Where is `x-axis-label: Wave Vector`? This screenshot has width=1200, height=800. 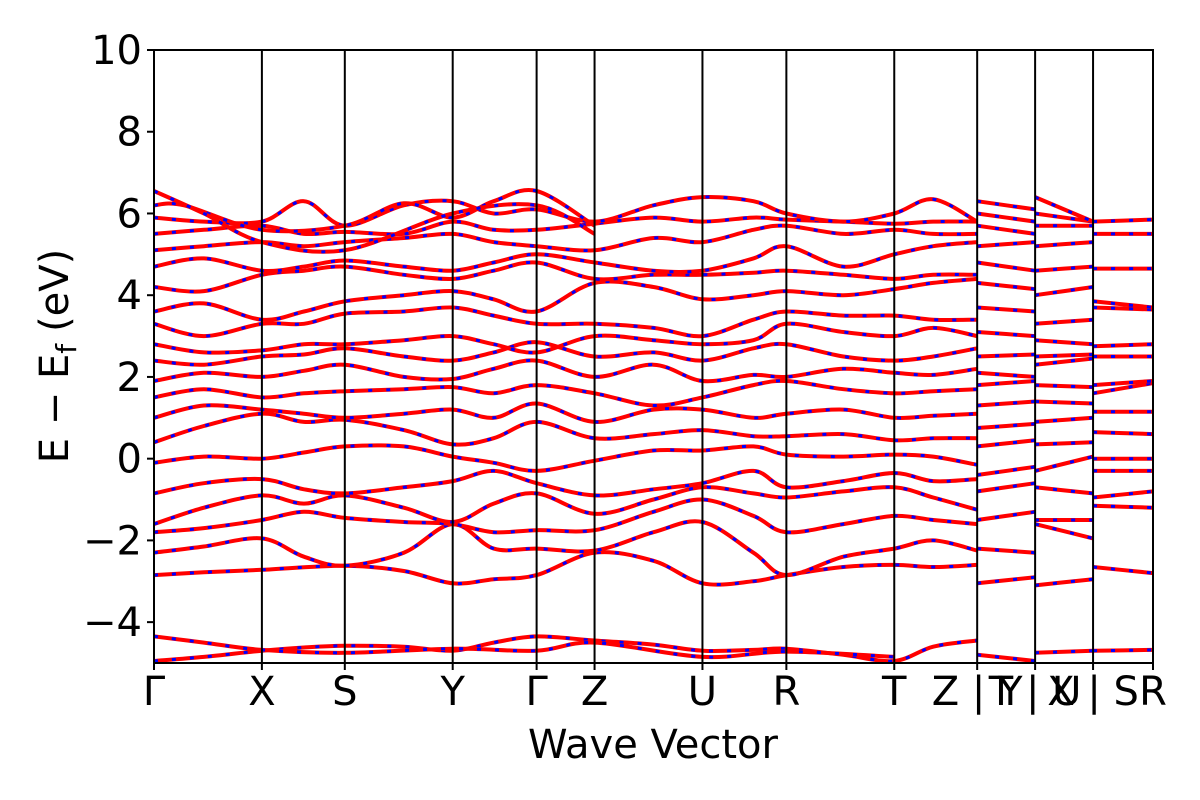
x-axis-label: Wave Vector is located at coordinates (653, 745).